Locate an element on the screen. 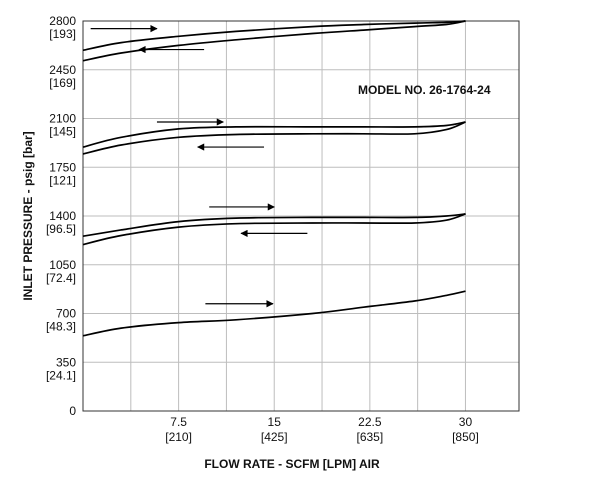 The width and height of the screenshot is (600, 488). y-tick-label-1400: 1400 is located at coordinates (62, 216).